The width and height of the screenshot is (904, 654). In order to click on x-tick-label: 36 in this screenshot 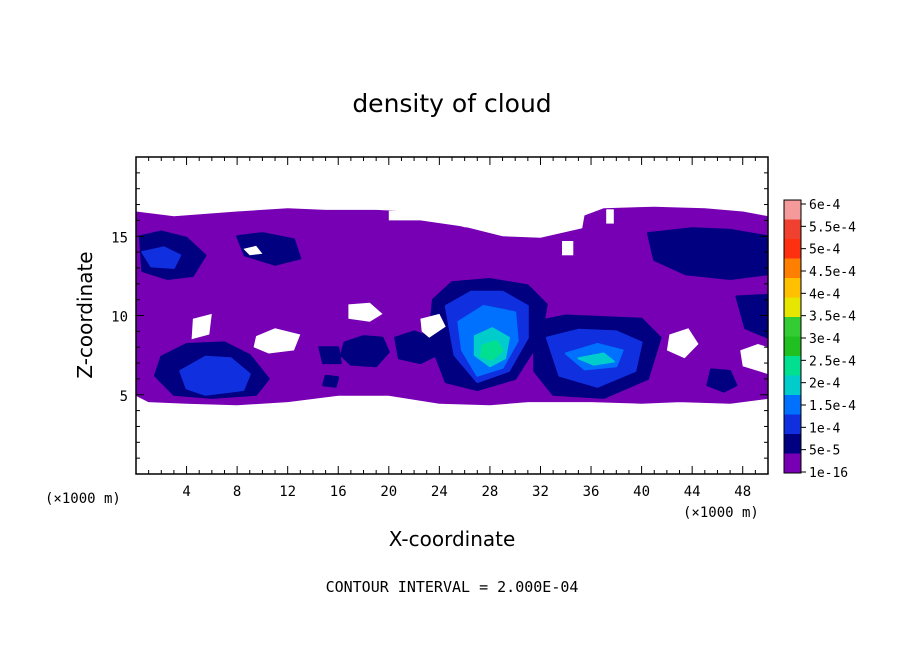, I will do `click(591, 492)`.